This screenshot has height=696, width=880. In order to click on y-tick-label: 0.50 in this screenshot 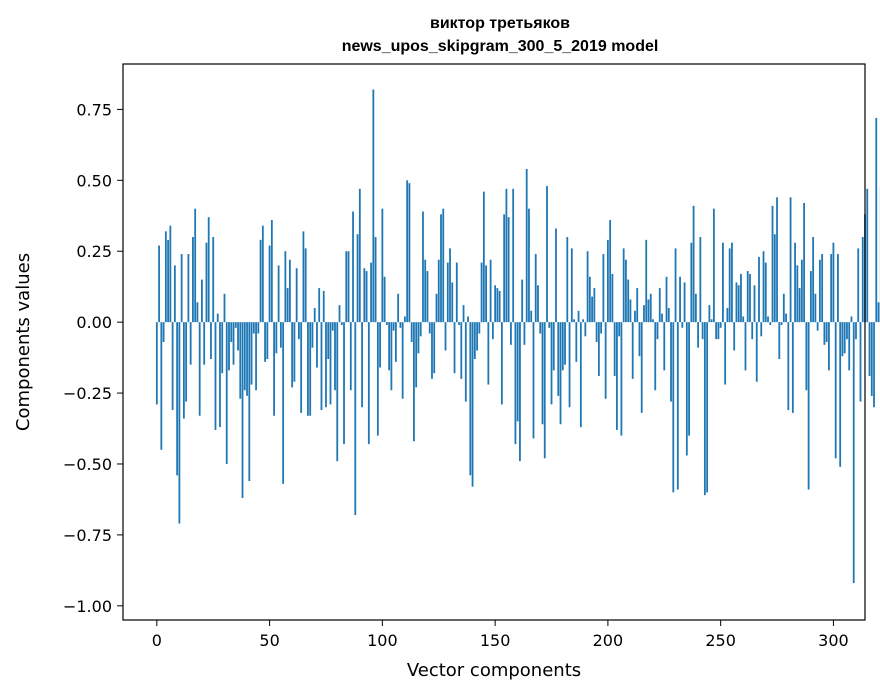, I will do `click(94, 180)`.